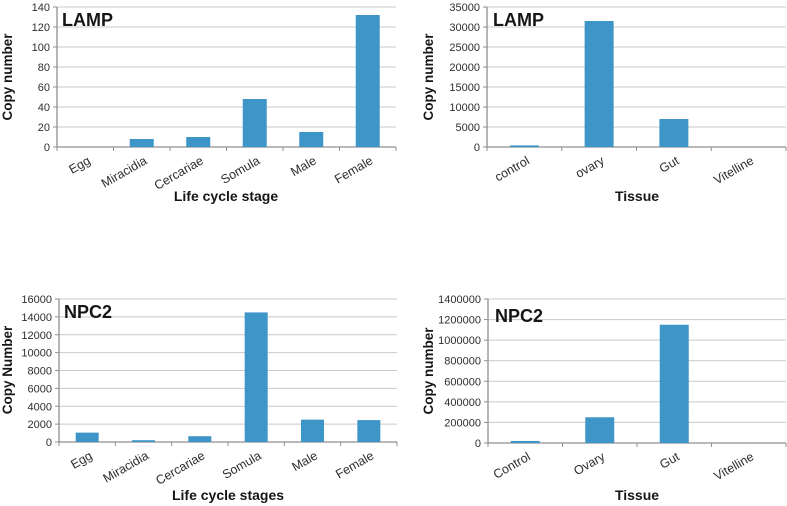 The width and height of the screenshot is (787, 506). Describe the element at coordinates (36, 300) in the screenshot. I see `y-tick-label: 16000` at that location.